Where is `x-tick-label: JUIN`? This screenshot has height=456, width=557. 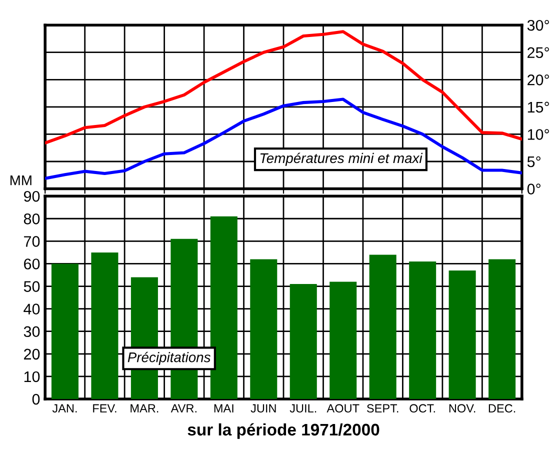 x-tick-label: JUIN is located at coordinates (263, 408).